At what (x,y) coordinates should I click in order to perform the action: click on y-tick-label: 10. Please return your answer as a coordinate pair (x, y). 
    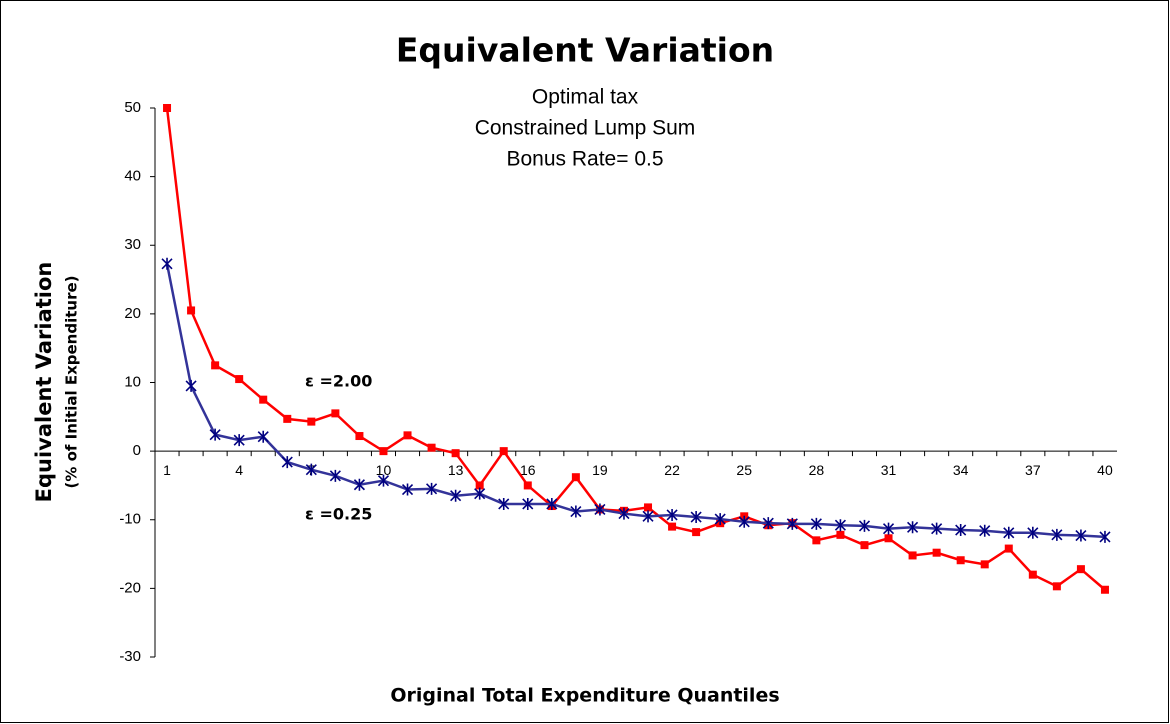
    Looking at the image, I should click on (132, 381).